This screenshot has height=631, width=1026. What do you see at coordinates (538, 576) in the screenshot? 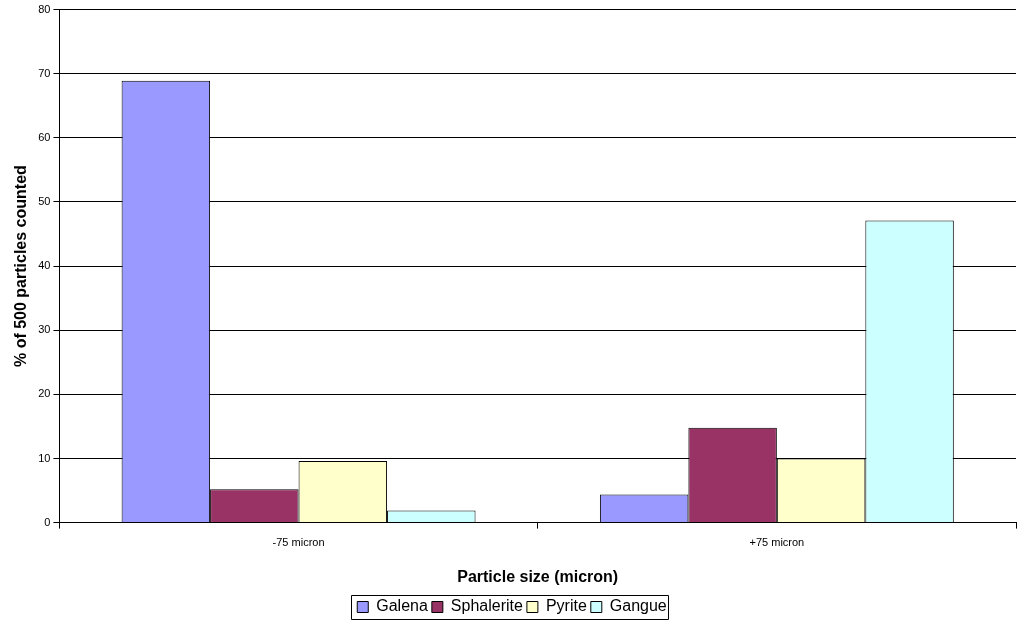
I see `x-axis-title: Particle size (micron)` at bounding box center [538, 576].